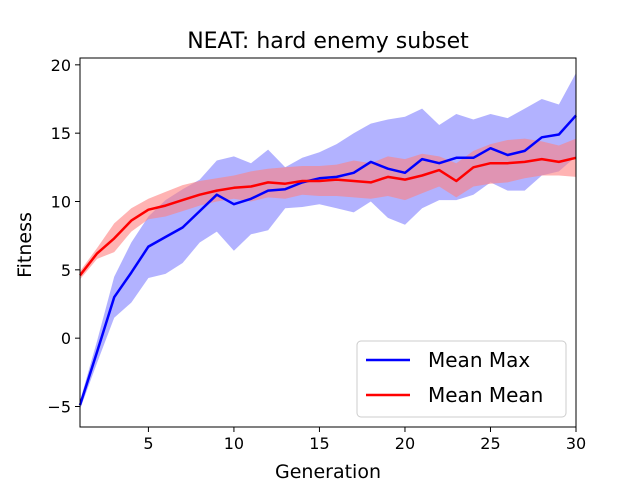  Describe the element at coordinates (148, 443) in the screenshot. I see `x-tick-label: 5` at that location.